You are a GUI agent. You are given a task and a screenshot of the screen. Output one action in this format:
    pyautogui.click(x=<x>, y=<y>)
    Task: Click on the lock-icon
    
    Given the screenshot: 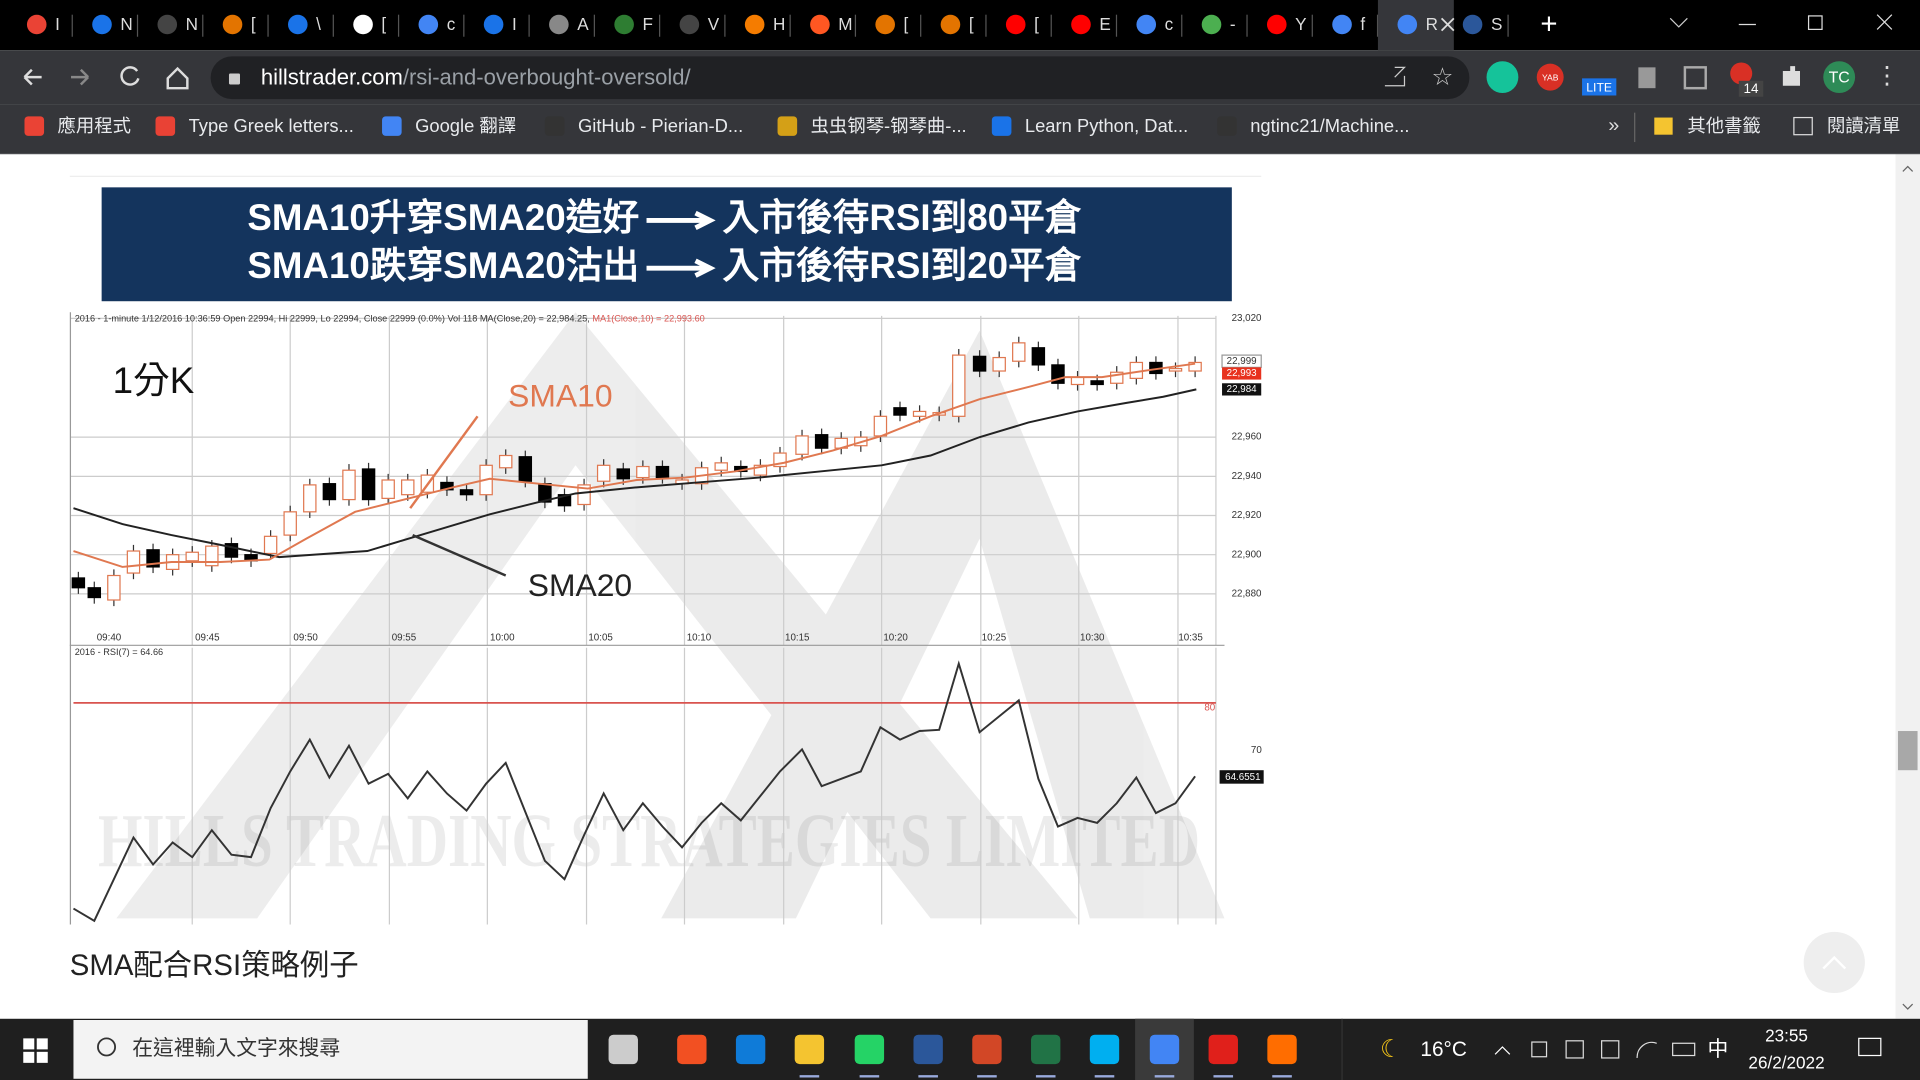 What is the action you would take?
    pyautogui.click(x=234, y=79)
    